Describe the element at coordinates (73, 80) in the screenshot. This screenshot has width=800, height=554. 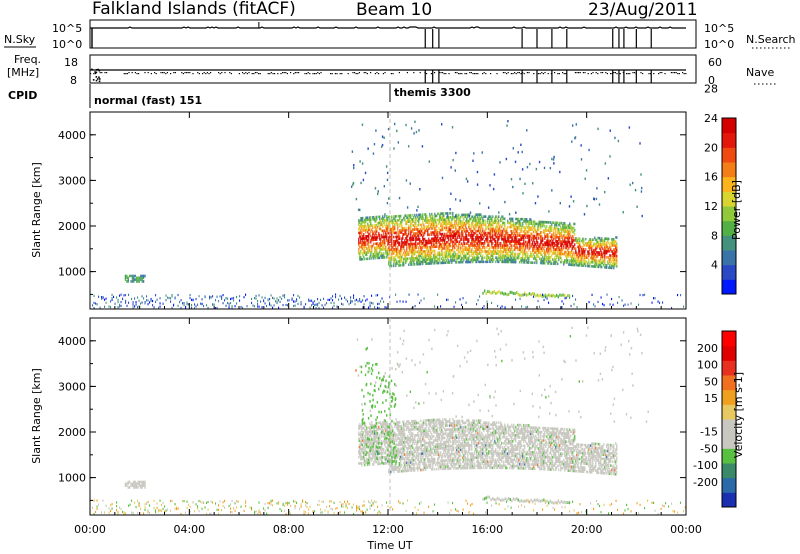
I see `freq-tick-bottom: 8` at that location.